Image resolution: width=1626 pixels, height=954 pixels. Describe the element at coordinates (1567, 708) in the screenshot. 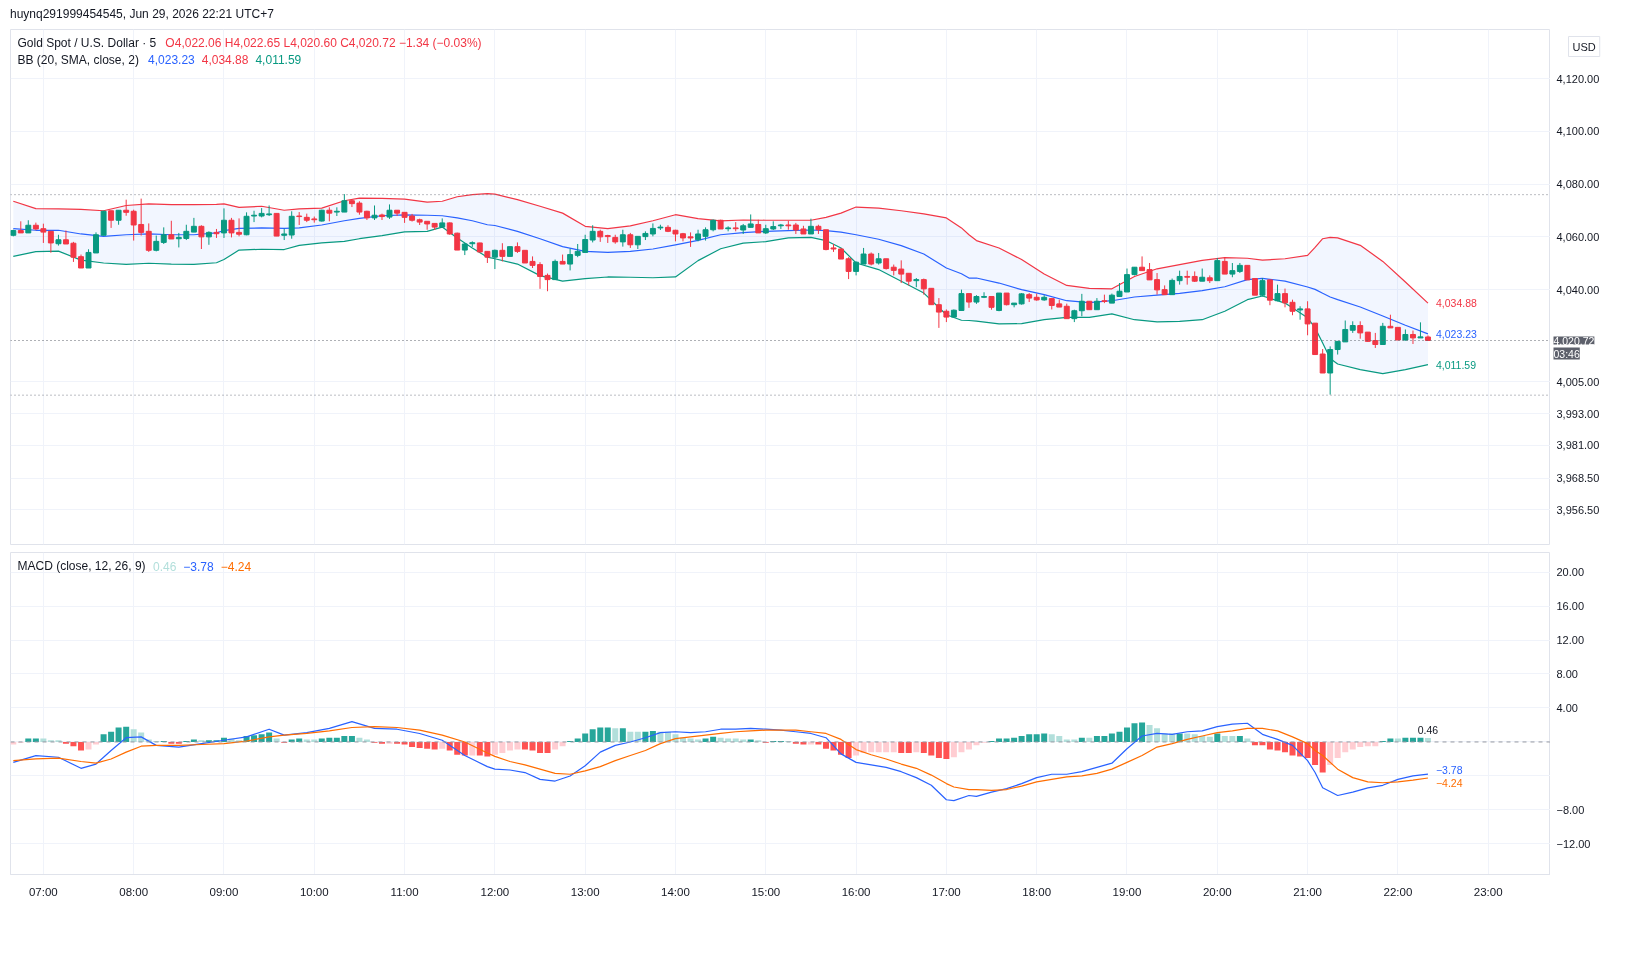

I see `y-tick-label: 4.00` at that location.